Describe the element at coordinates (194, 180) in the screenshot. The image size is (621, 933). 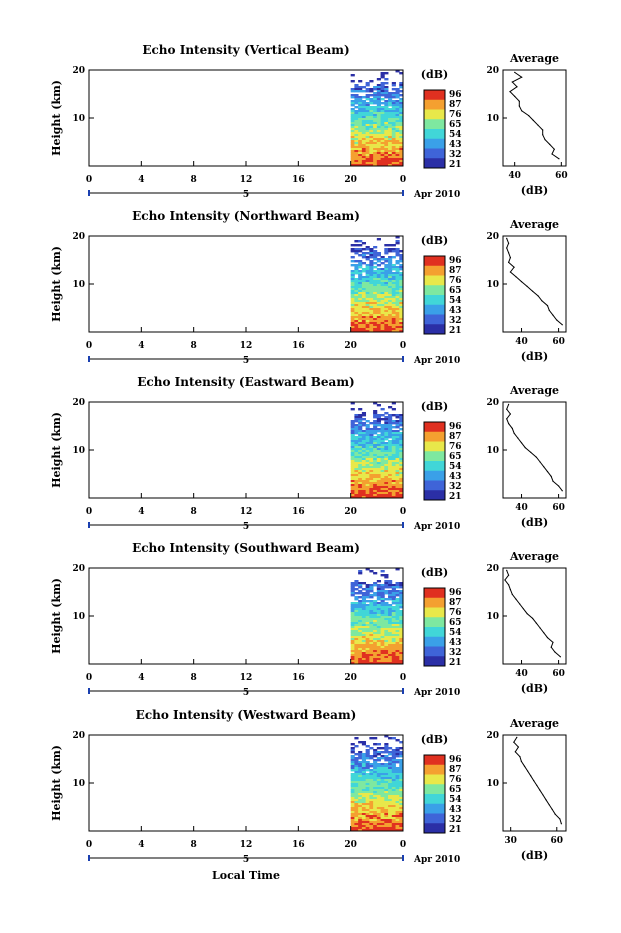
I see `x-tick-label: 8` at that location.